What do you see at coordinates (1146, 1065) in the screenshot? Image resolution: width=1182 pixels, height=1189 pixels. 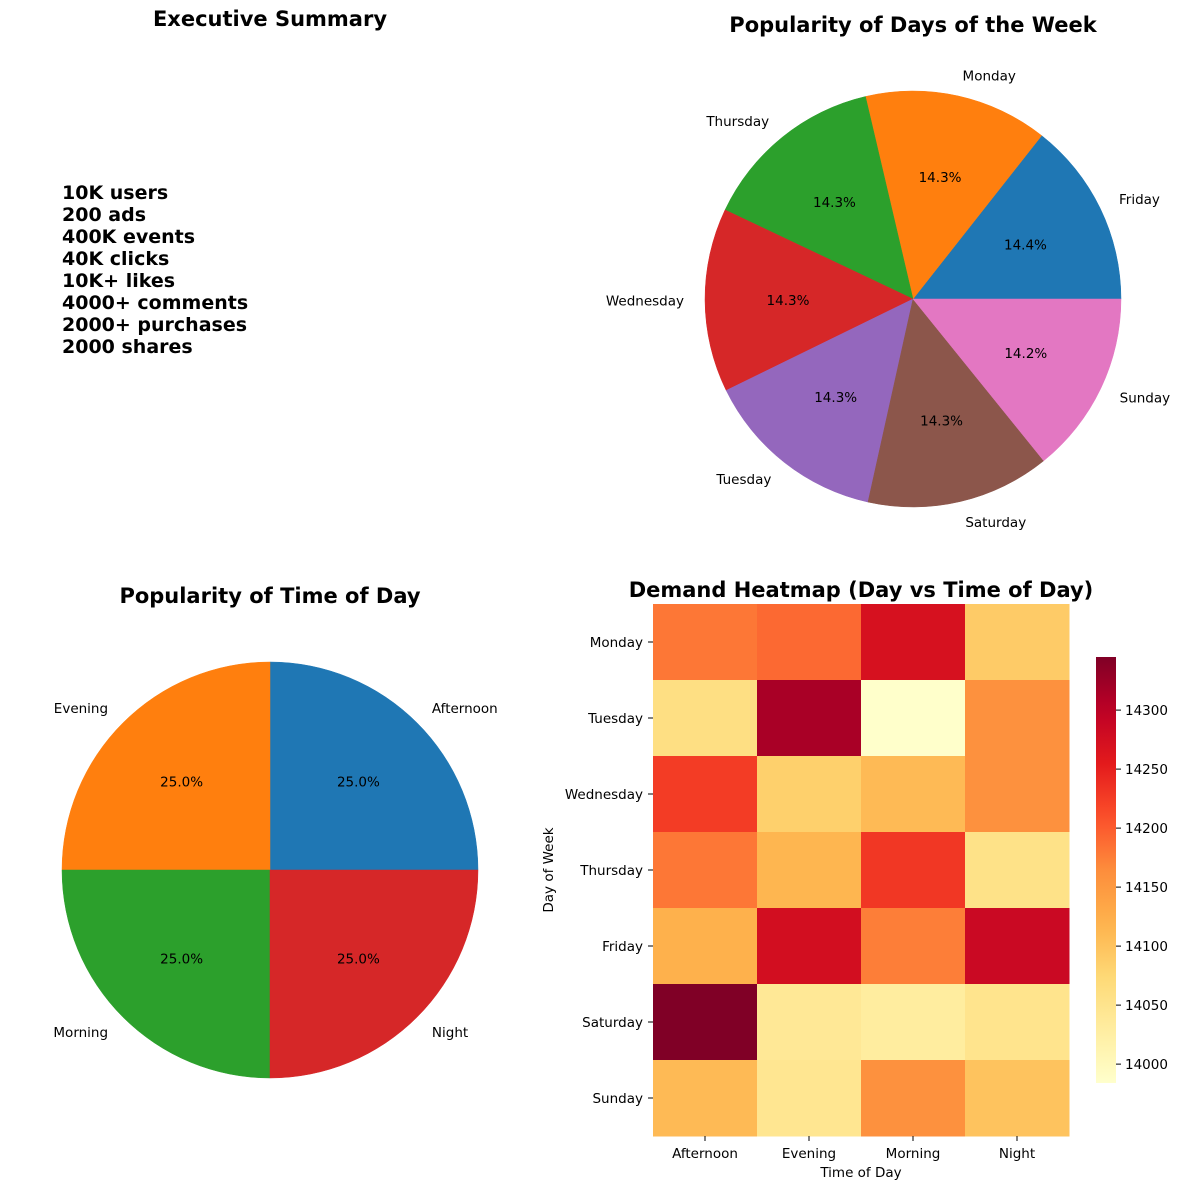 I see `colorbar-tick-label: 14000` at bounding box center [1146, 1065].